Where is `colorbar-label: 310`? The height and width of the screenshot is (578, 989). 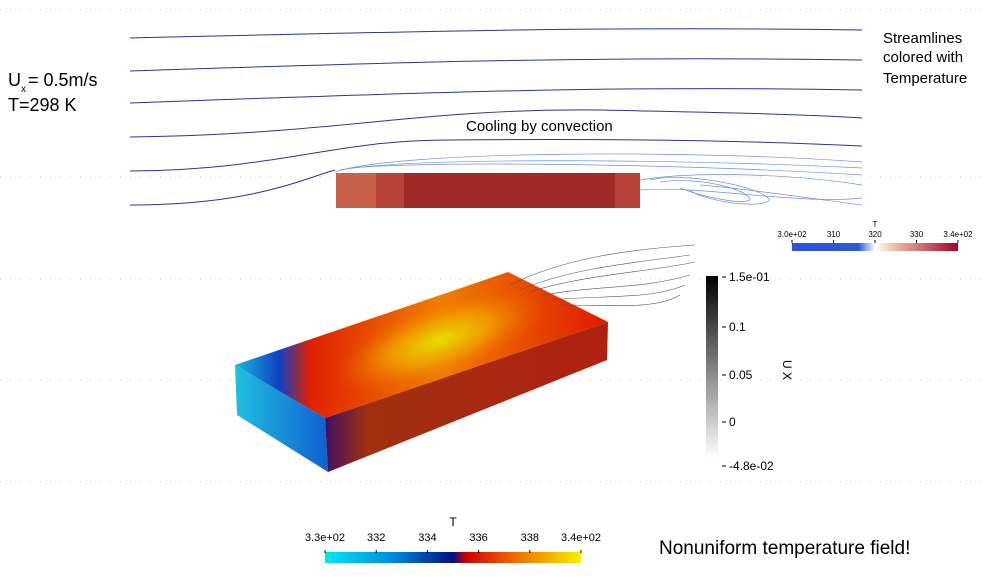 colorbar-label: 310 is located at coordinates (834, 234).